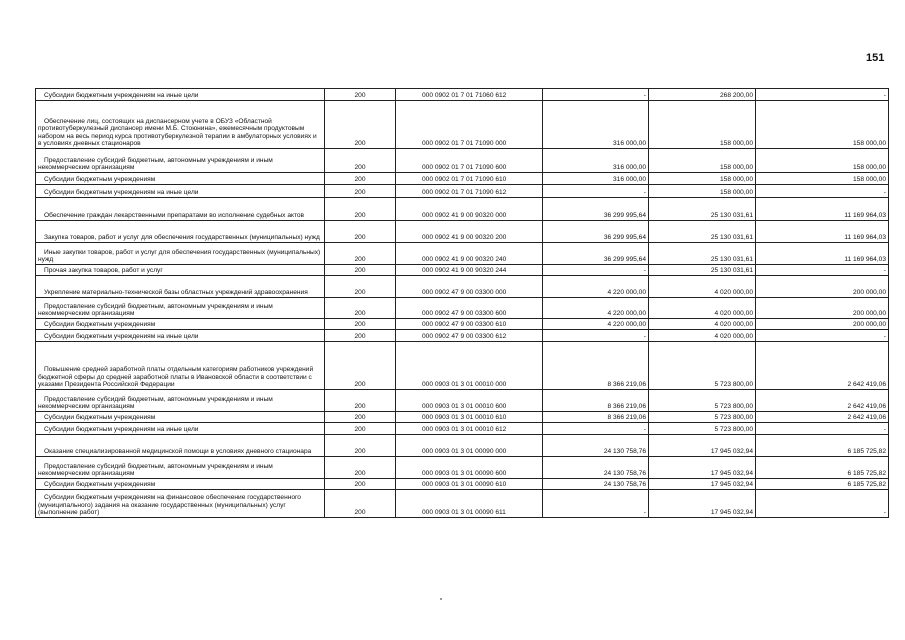 The width and height of the screenshot is (905, 640). Describe the element at coordinates (469, 124) in the screenshot. I see `row-budget-code: 000 0902 01 7 01 71090 000` at that location.